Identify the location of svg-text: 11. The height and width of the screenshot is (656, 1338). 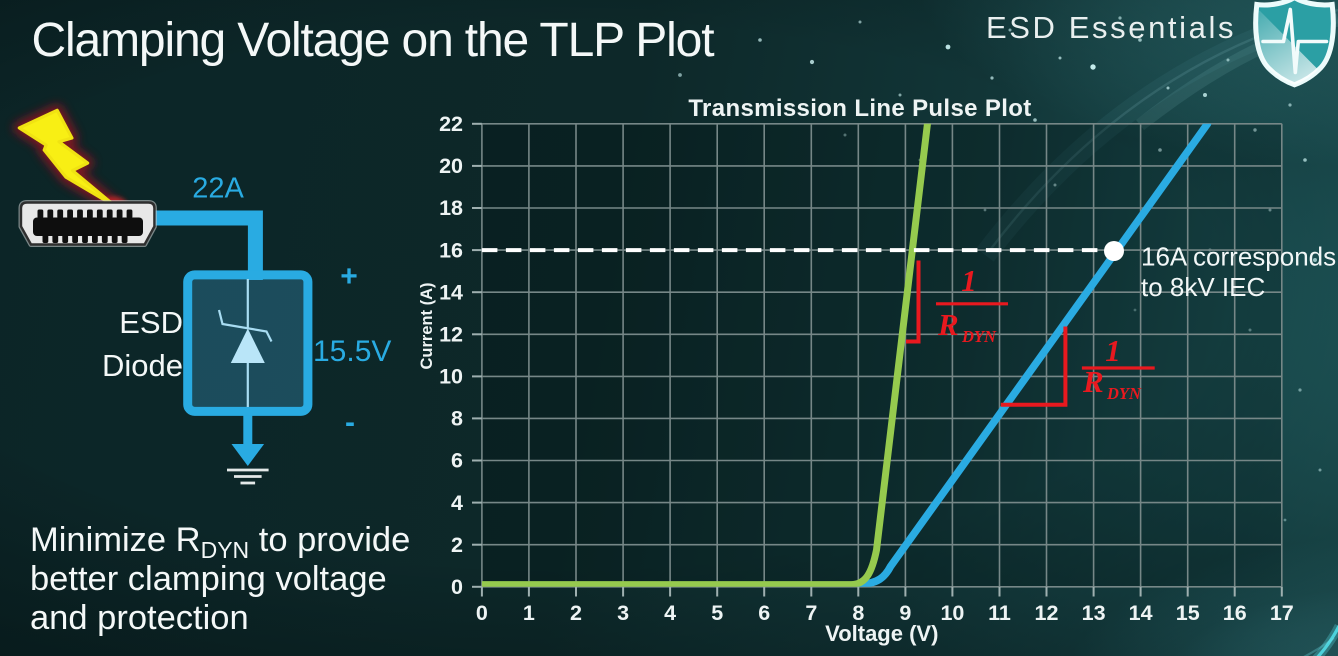
(999, 613).